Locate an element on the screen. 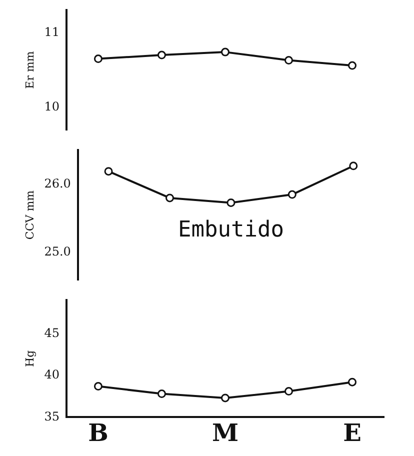 The image size is (414, 456). y-axis-title: CCV mm is located at coordinates (29, 215).